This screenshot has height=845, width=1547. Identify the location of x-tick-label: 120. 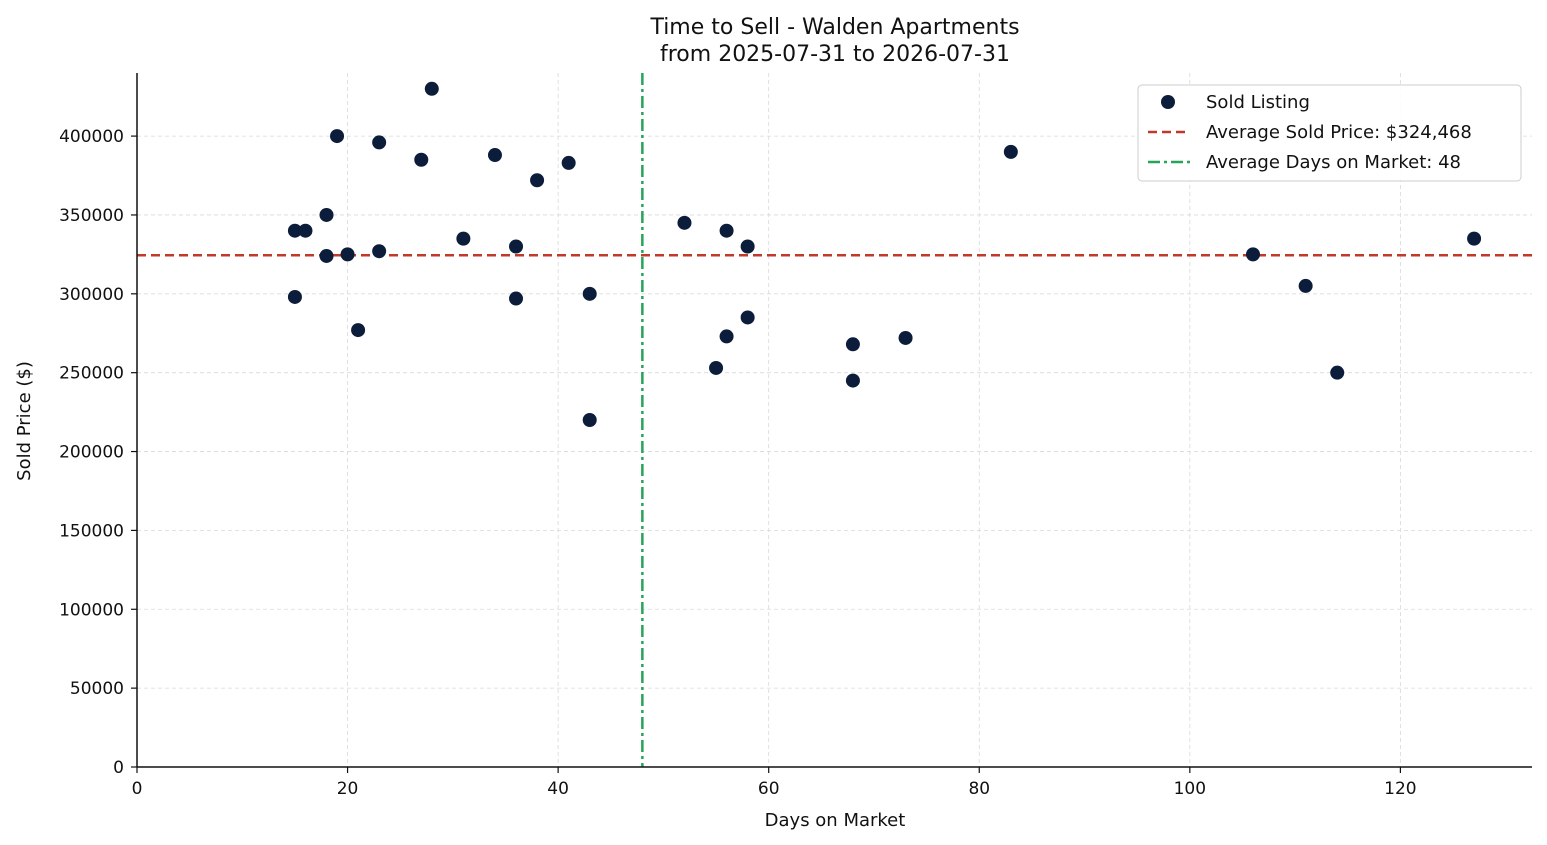
(1400, 789).